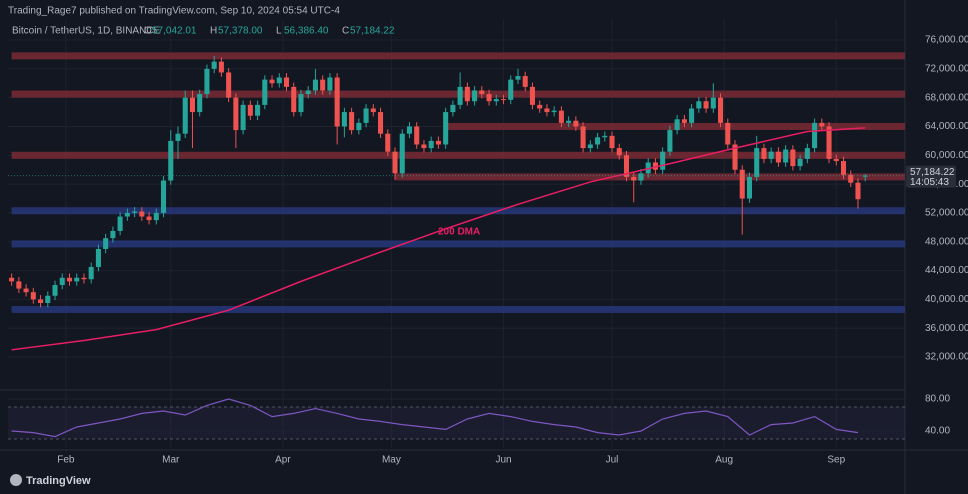 This screenshot has width=968, height=494. Describe the element at coordinates (612, 460) in the screenshot. I see `x-tick-label: Jul` at that location.